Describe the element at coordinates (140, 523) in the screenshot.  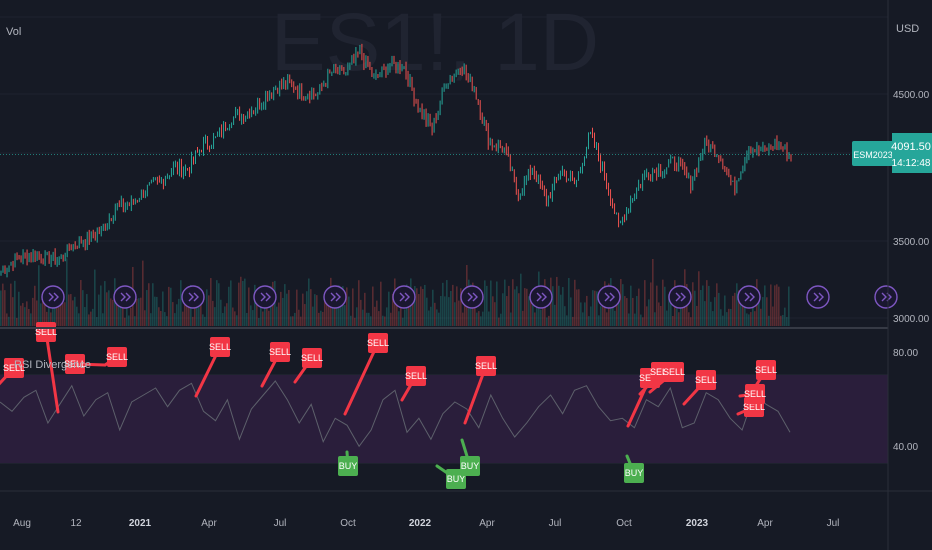
I see `time-tick-label: 2021` at that location.